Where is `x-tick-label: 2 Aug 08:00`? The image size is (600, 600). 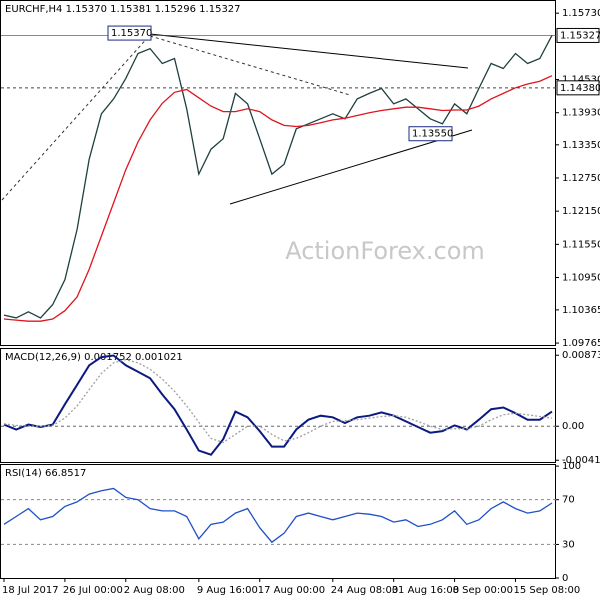 x-tick-label: 2 Aug 08:00 is located at coordinates (154, 590).